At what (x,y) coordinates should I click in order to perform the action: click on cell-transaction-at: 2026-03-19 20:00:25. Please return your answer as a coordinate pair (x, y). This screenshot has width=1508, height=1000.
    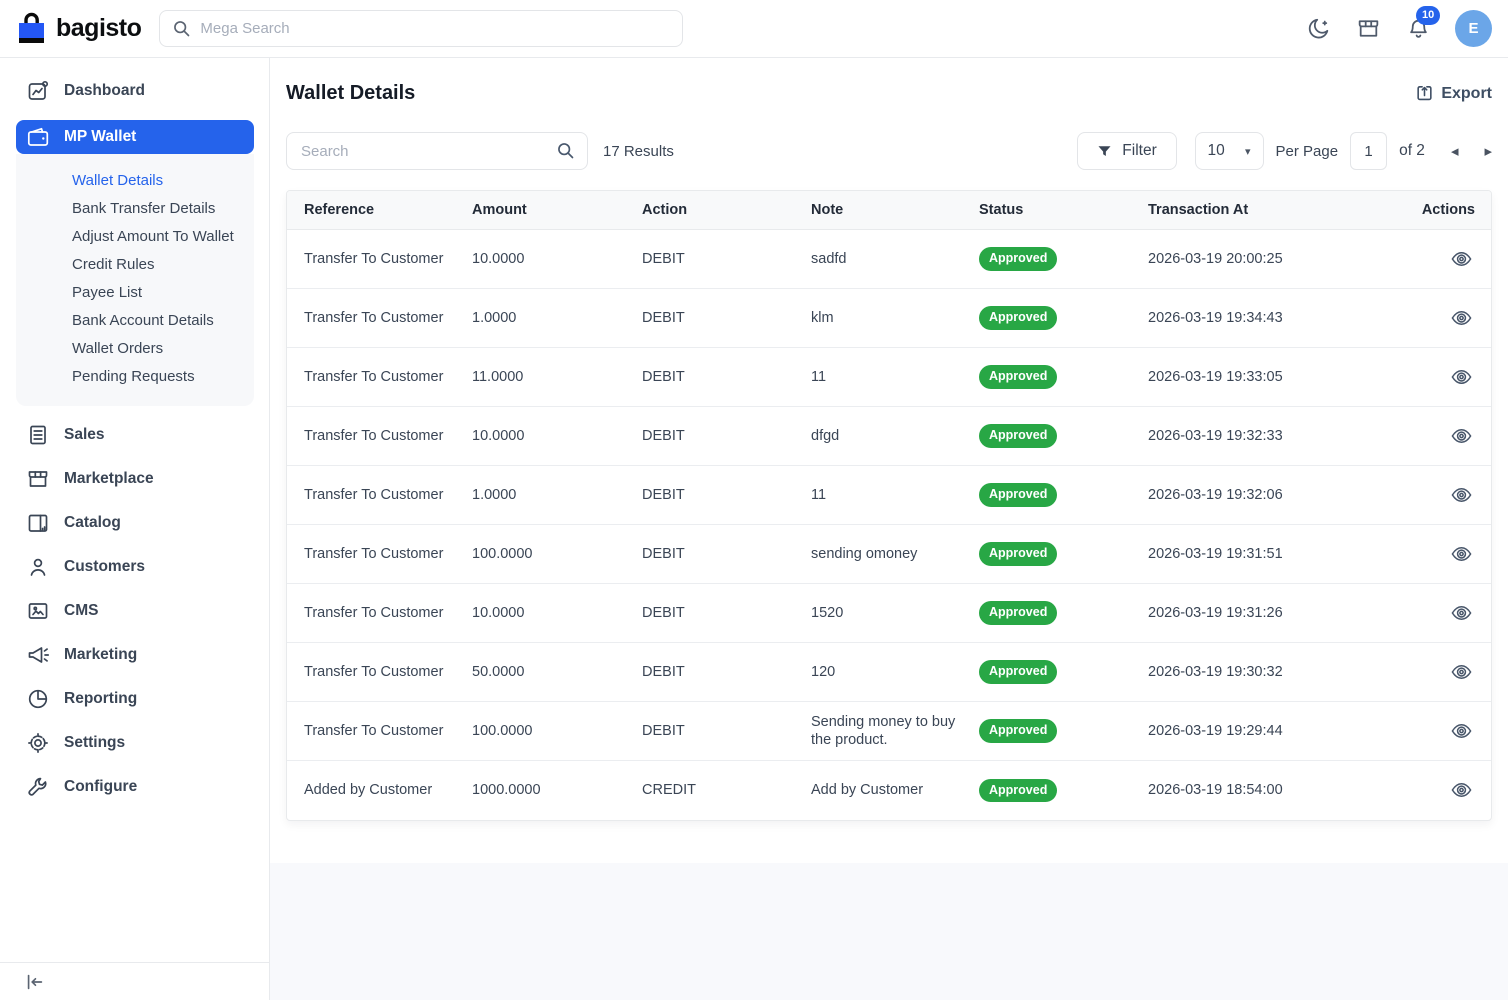
    Looking at the image, I should click on (1215, 258).